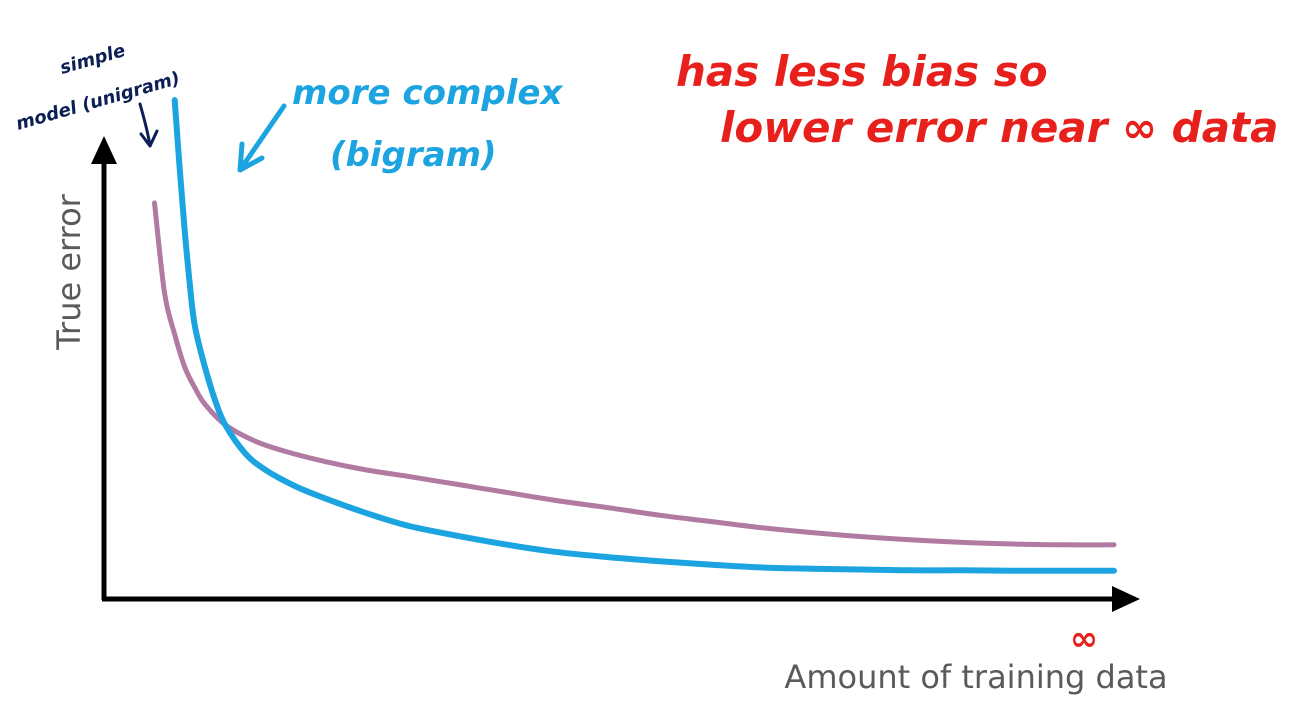  What do you see at coordinates (69, 271) in the screenshot?
I see `y-axis-label: True error` at bounding box center [69, 271].